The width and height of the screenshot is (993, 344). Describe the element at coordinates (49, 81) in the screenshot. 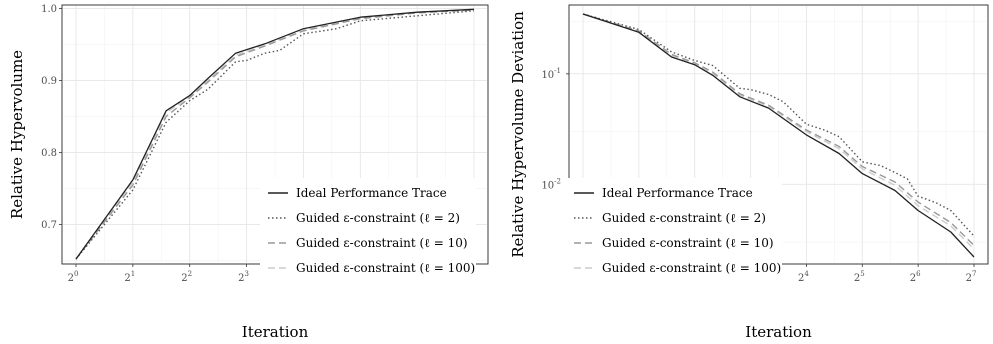

I see `y-tick-label: 0.9` at that location.